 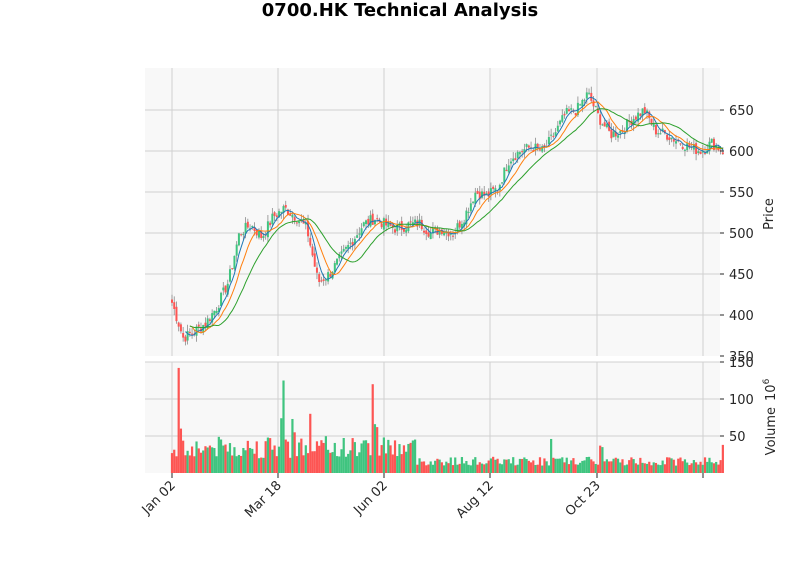 I want to click on price-tick: 450, so click(x=741, y=275).